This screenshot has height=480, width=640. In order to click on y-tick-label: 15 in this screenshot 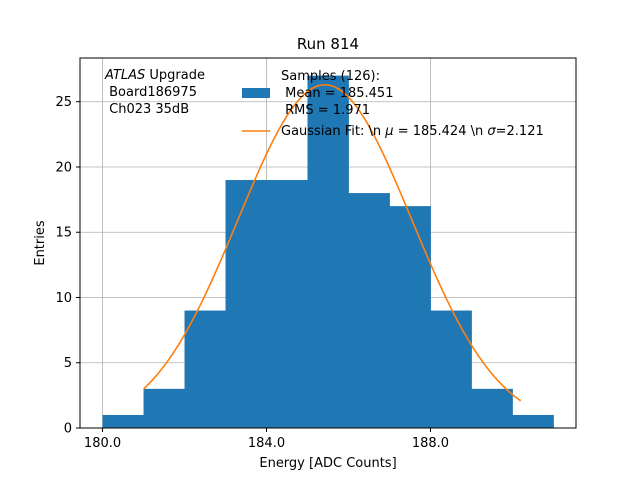, I will do `click(63, 233)`.